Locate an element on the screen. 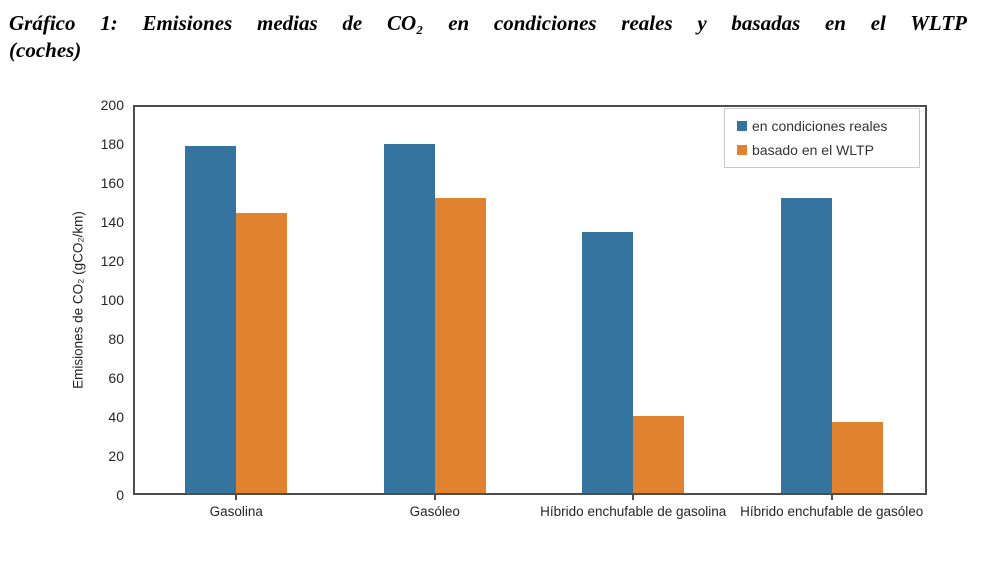 The height and width of the screenshot is (571, 990). y-tick-label: 40 is located at coordinates (116, 417).